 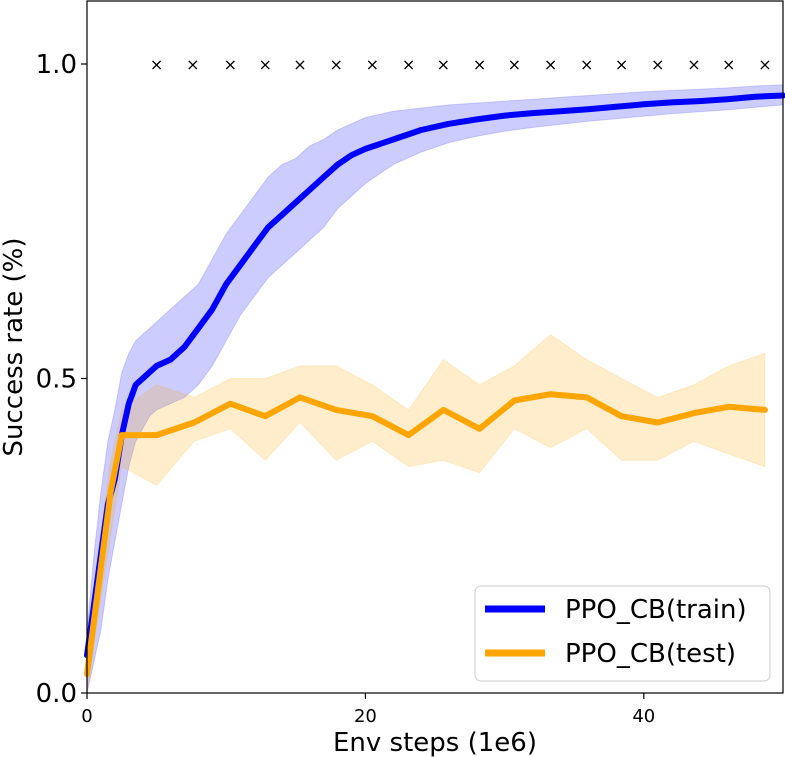 I want to click on x-markers: × × × × × × × × × × × × × × × × × ×, so click(x=461, y=64).